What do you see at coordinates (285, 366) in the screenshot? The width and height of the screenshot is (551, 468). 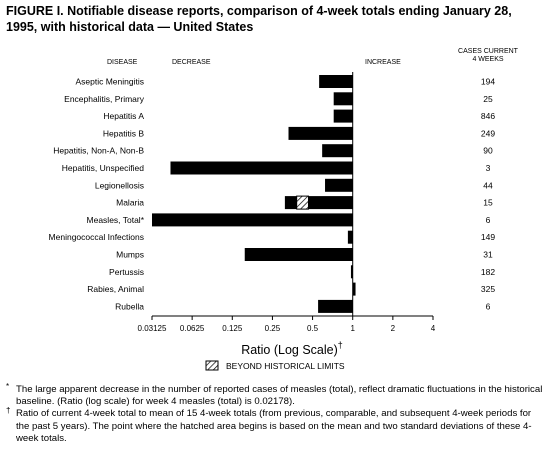 I see `legend-label: BEYOND HISTORICAL LIMITS` at bounding box center [285, 366].